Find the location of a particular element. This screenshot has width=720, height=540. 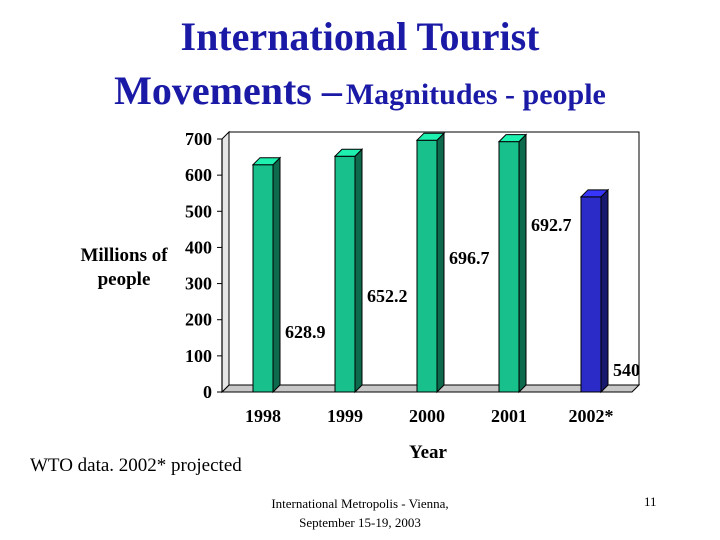

y-tick-label: 600 is located at coordinates (198, 175).